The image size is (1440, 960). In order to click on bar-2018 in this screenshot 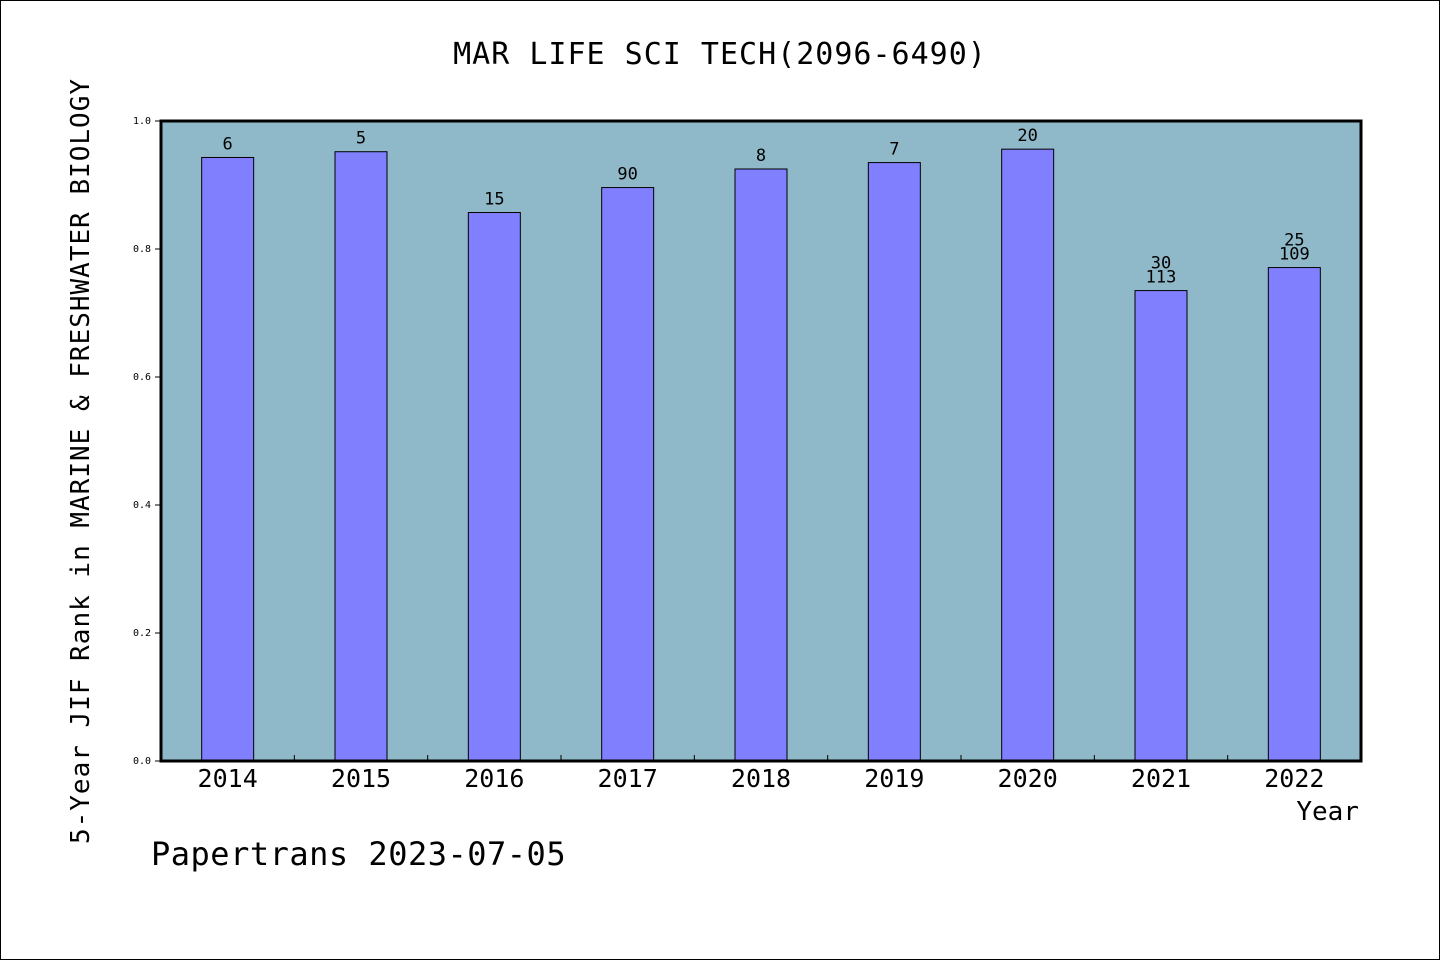, I will do `click(761, 465)`.